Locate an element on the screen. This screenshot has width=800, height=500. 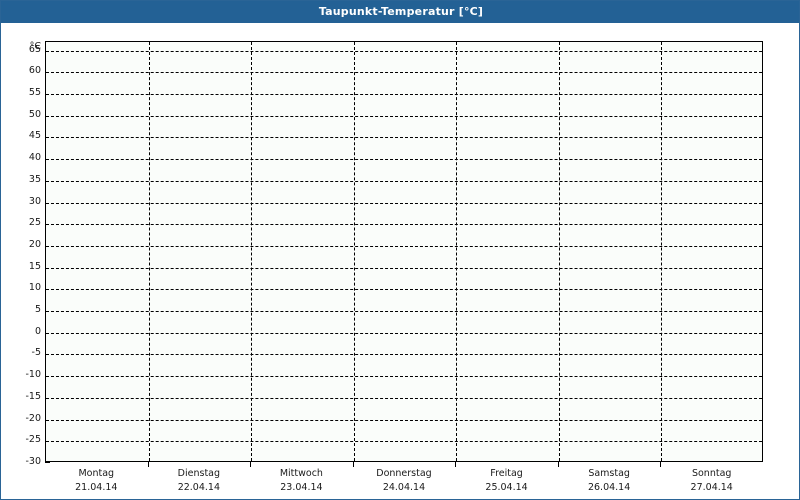
y-axis-tick-label: -5 is located at coordinates (36, 353).